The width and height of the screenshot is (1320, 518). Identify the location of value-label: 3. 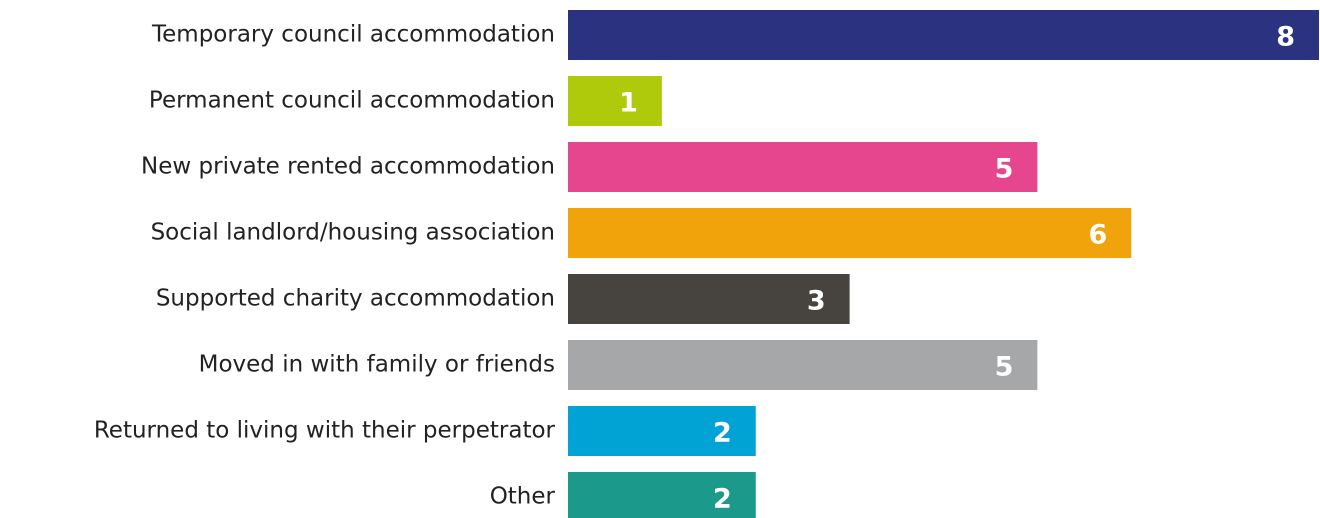
(816, 301).